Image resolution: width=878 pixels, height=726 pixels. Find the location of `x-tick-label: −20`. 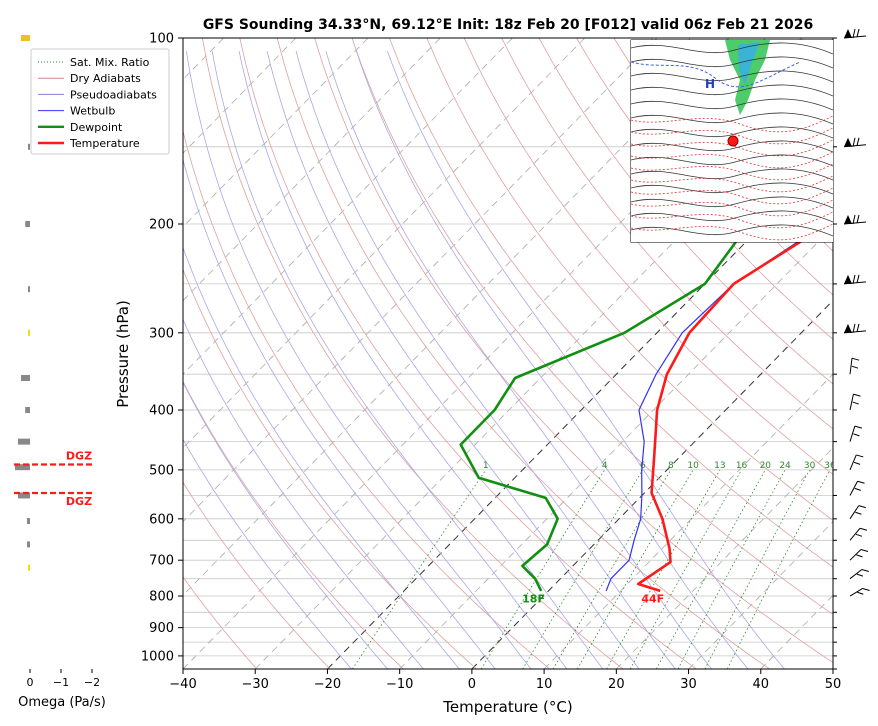

x-tick-label: −20 is located at coordinates (327, 684).